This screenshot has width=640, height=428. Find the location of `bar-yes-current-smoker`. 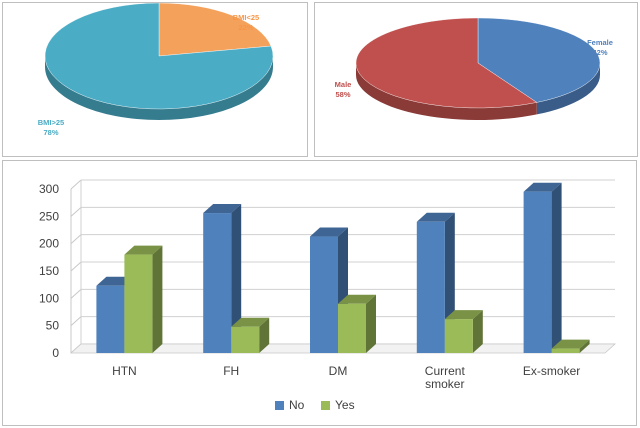

bar-yes-current-smoker is located at coordinates (463, 331).